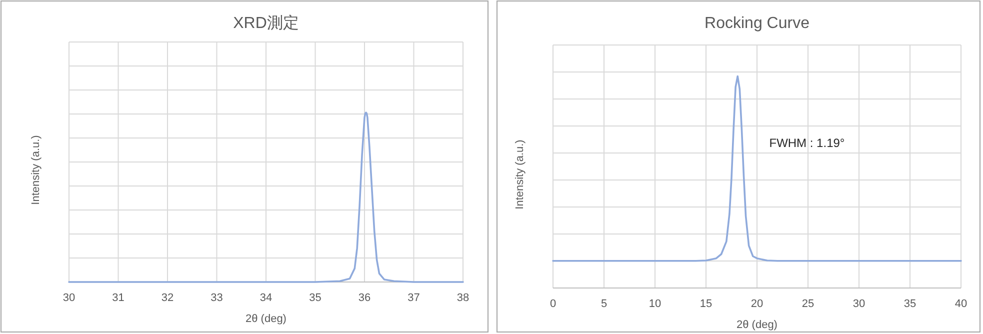  What do you see at coordinates (808, 304) in the screenshot?
I see `x-tick-label: 25` at bounding box center [808, 304].